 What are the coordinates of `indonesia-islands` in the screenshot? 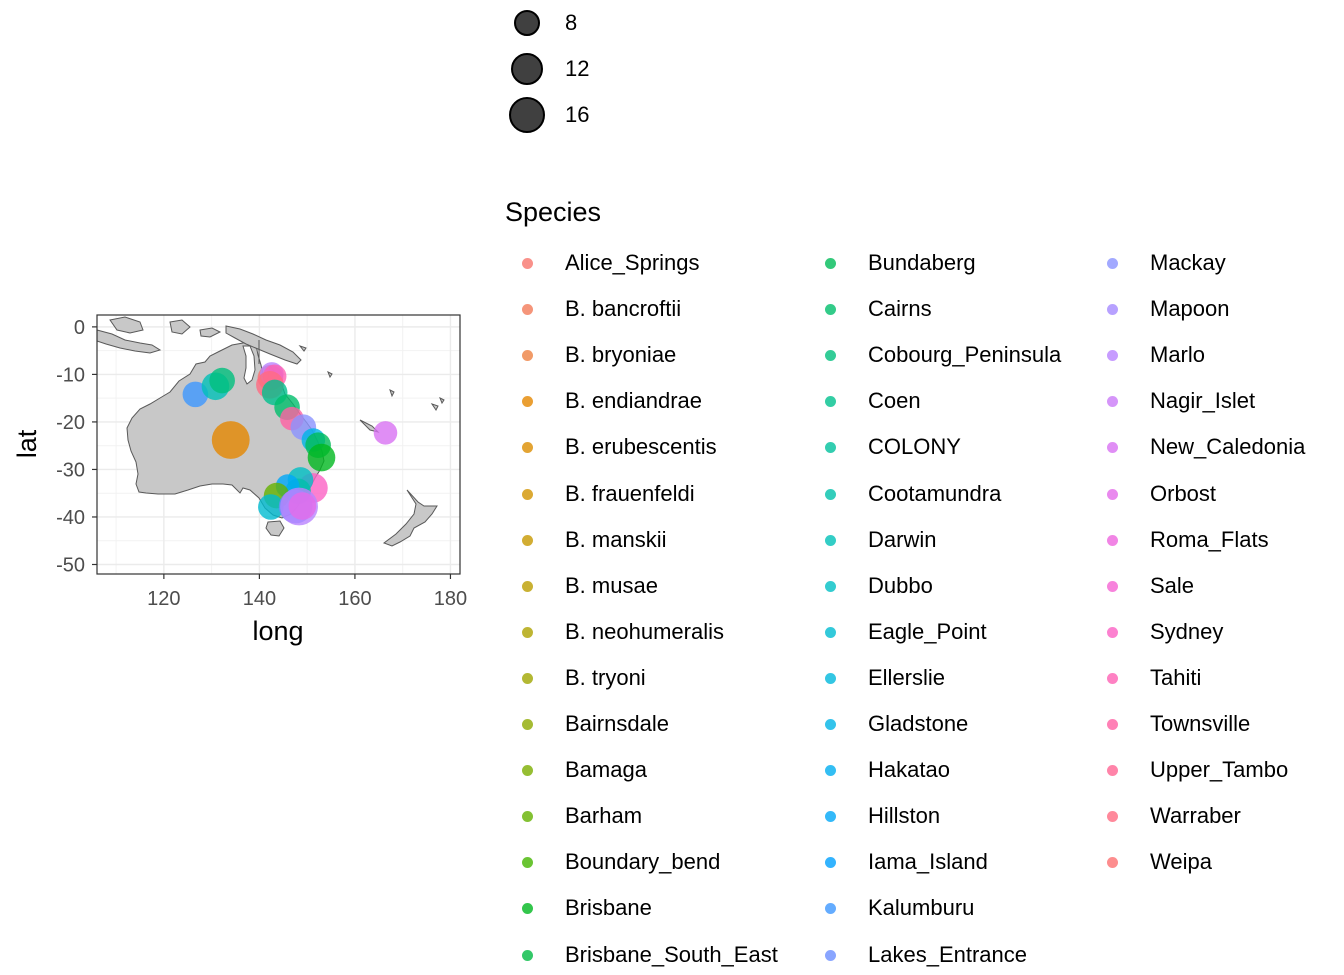 It's located at (159, 335).